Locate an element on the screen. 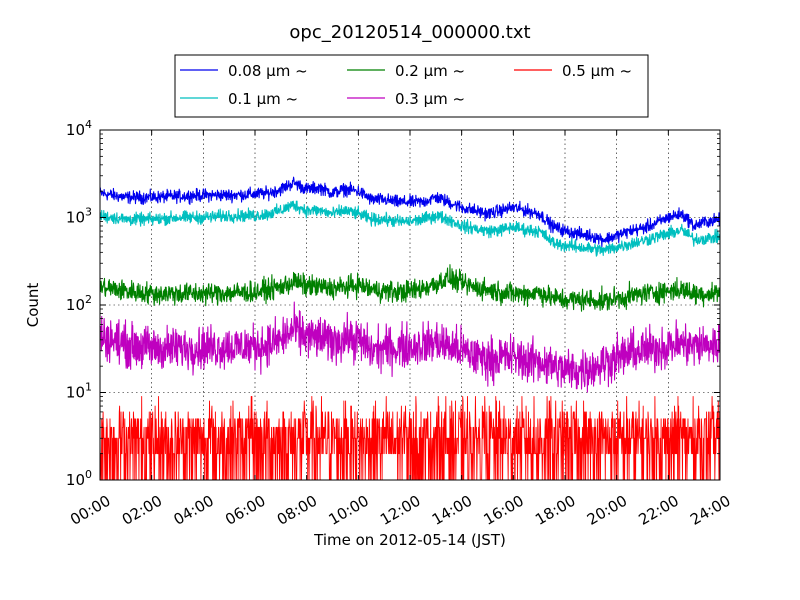  chart-title: opc_20120514_000000.txt is located at coordinates (409, 32).